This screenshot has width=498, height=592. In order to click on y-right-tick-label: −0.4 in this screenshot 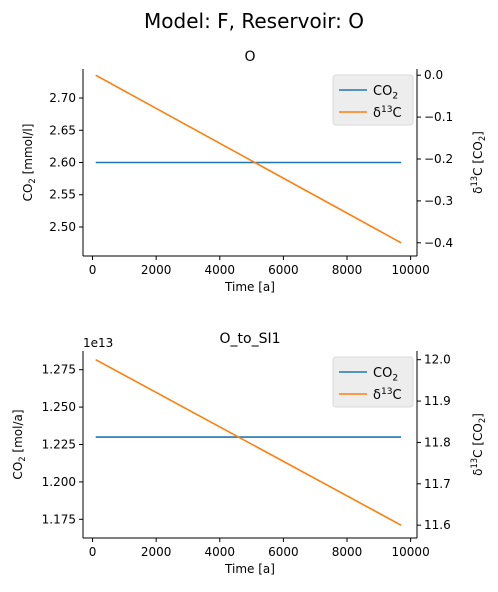, I will do `click(438, 243)`.